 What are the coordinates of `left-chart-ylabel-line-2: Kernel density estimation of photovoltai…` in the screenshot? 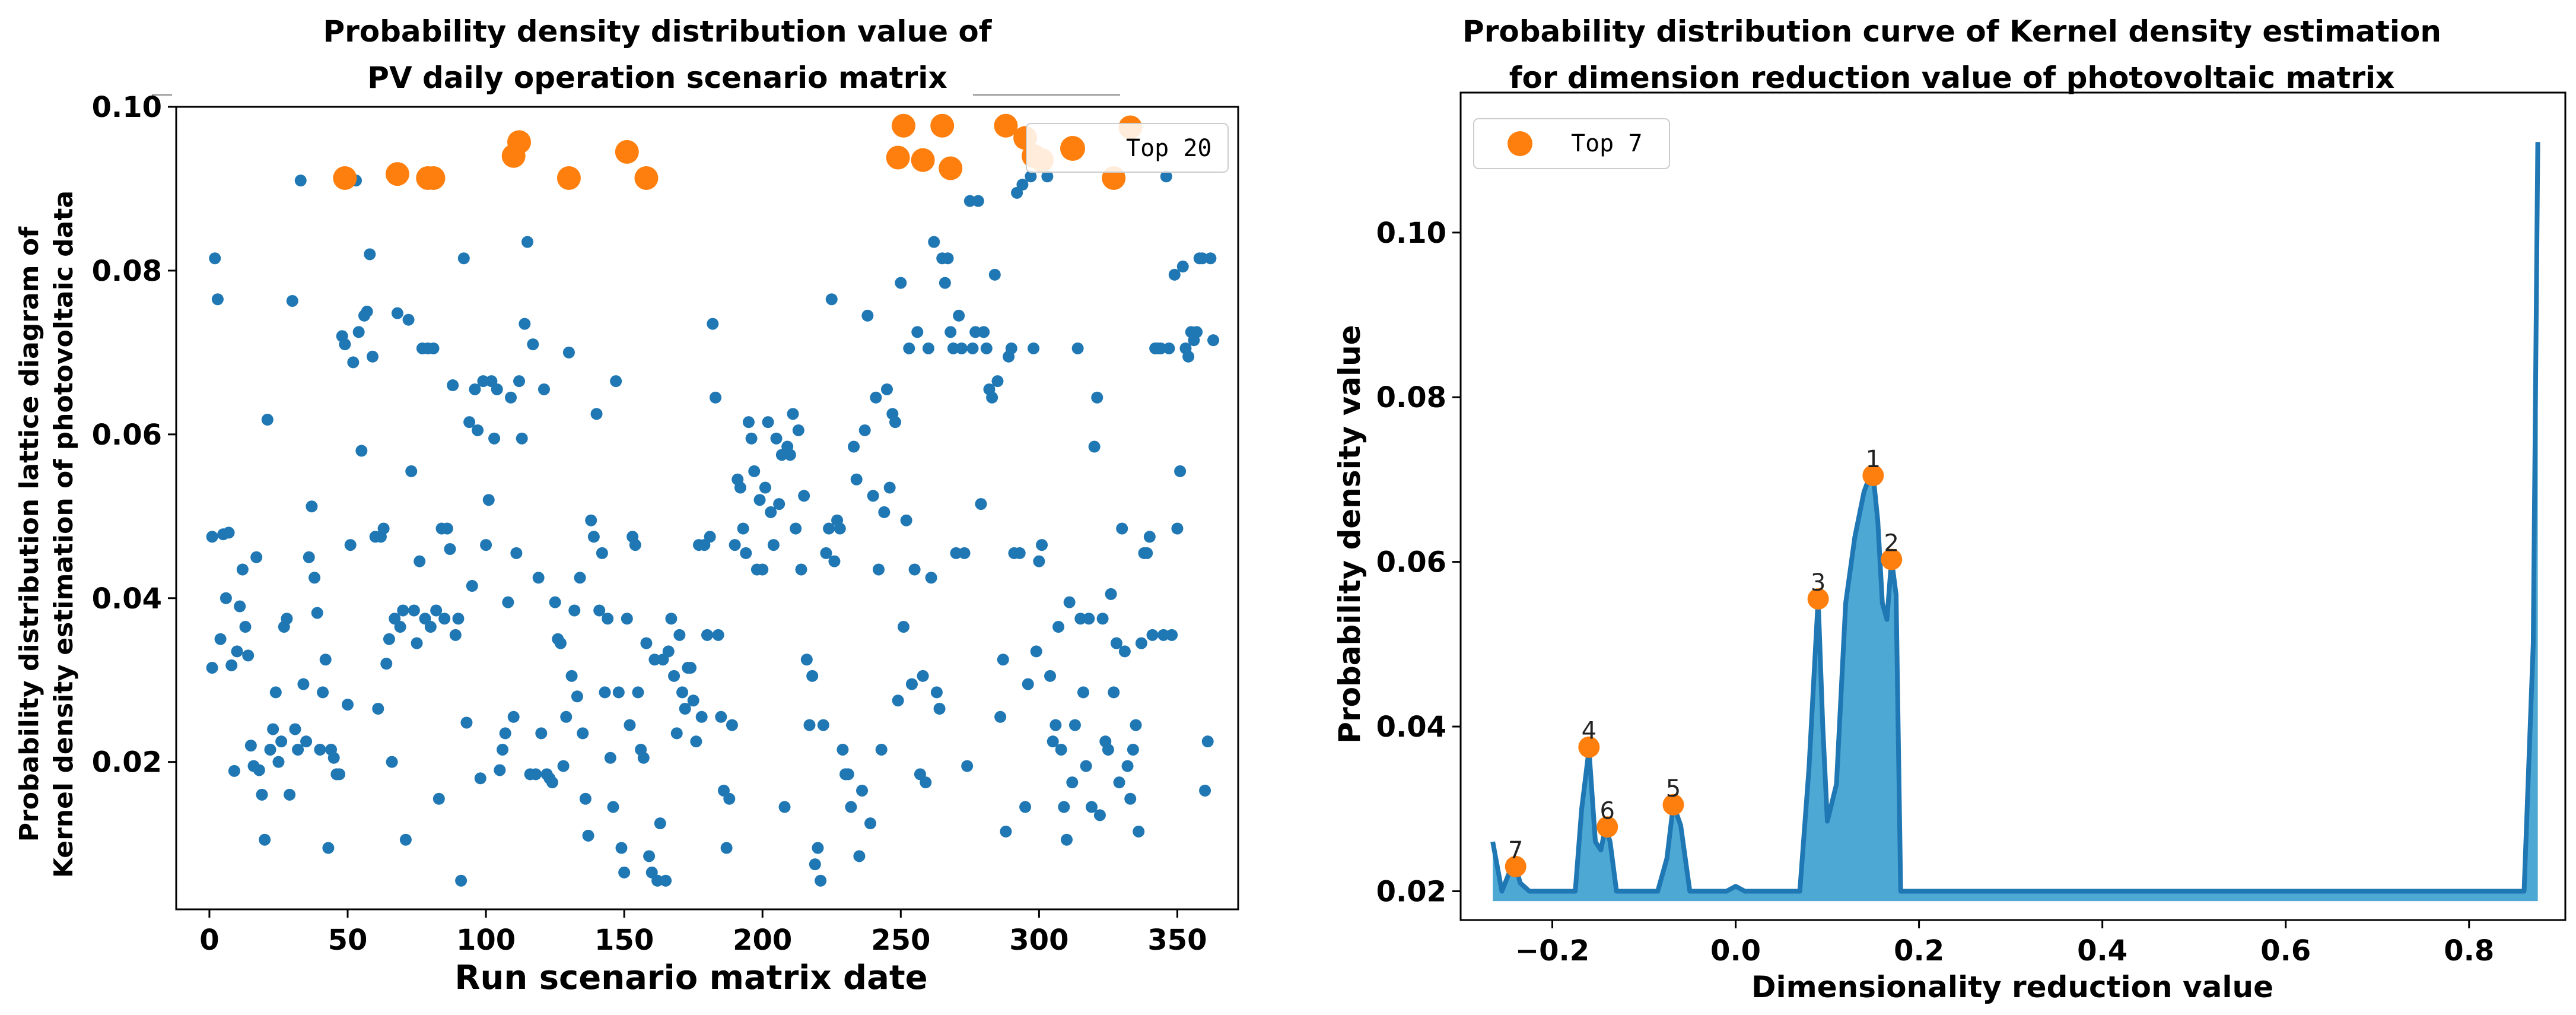 It's located at (64, 534).